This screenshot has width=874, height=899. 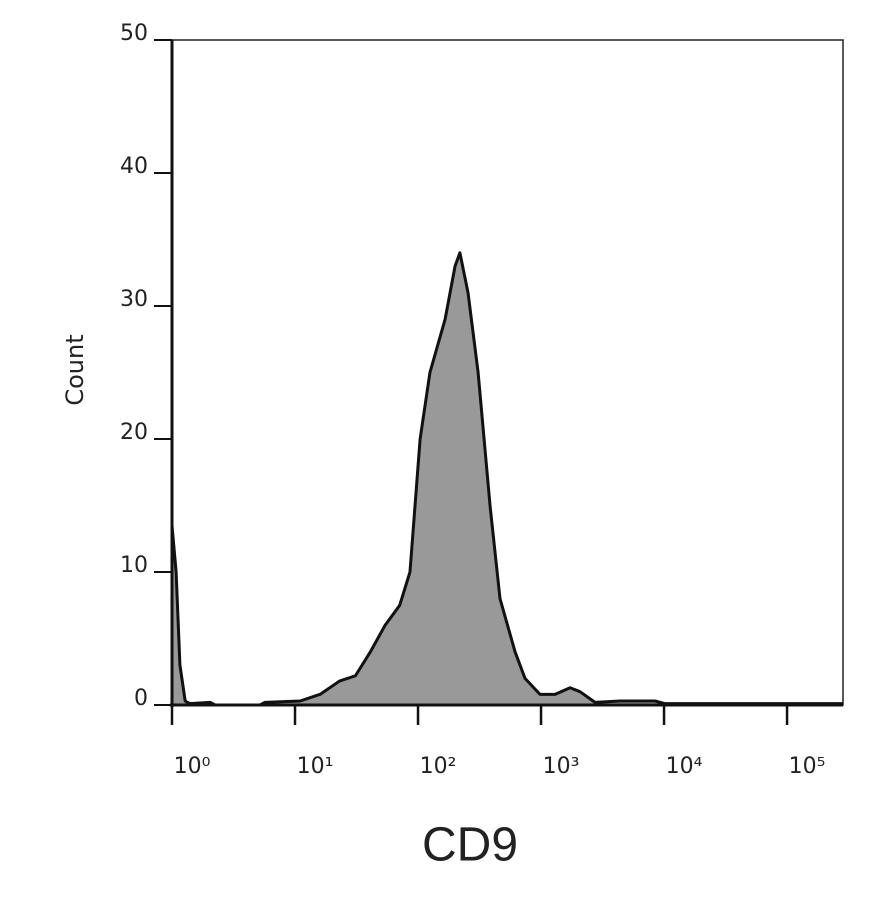 I want to click on y-tick-label: 50, so click(x=134, y=33).